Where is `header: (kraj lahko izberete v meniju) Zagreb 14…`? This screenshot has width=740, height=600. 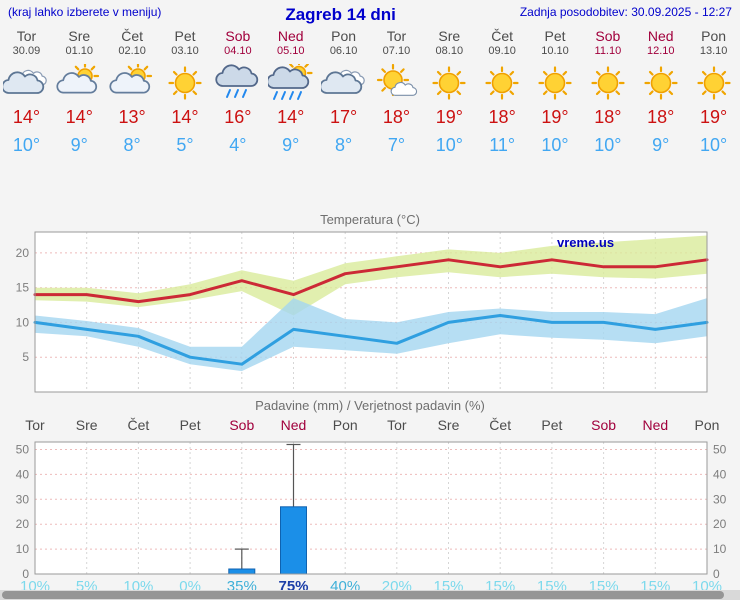 header: (kraj lahko izberete v meniju) Zagreb 14… is located at coordinates (370, 12).